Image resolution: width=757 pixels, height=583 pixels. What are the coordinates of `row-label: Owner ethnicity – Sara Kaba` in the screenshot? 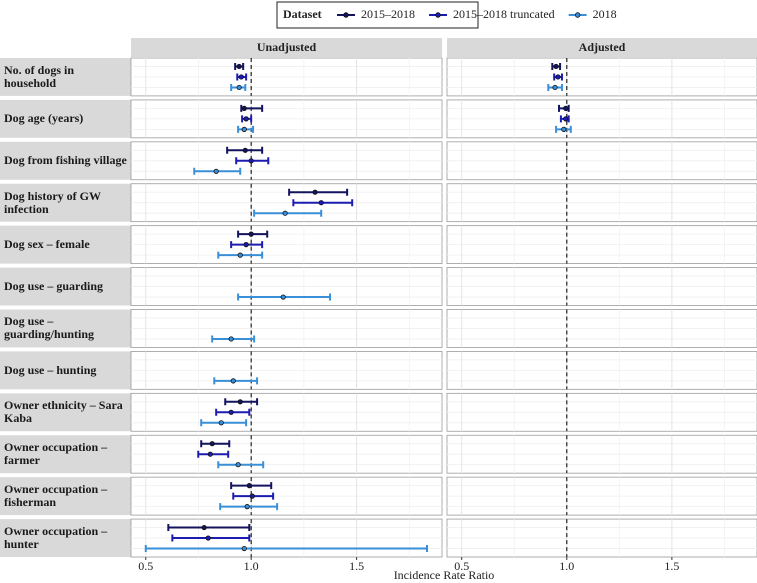 It's located at (63, 412).